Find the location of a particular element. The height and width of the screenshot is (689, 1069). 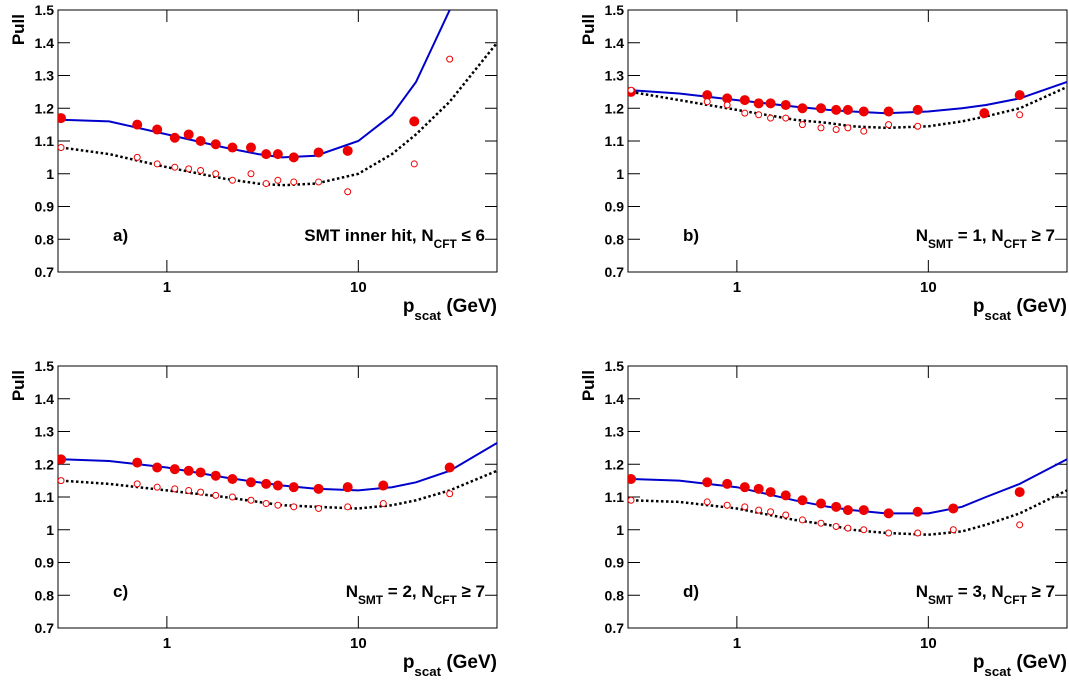

annotation-part: = 2, N is located at coordinates (408, 591).